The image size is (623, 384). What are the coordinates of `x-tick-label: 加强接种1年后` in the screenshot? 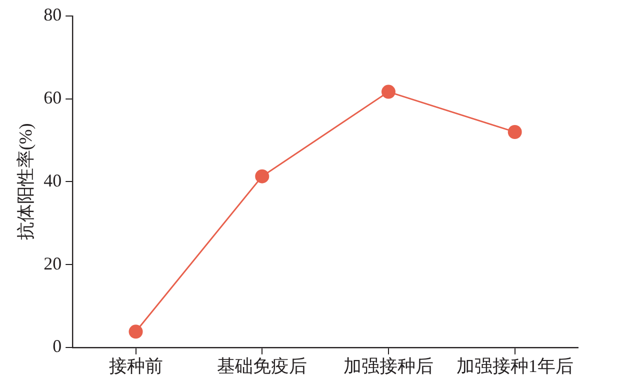 It's located at (515, 366).